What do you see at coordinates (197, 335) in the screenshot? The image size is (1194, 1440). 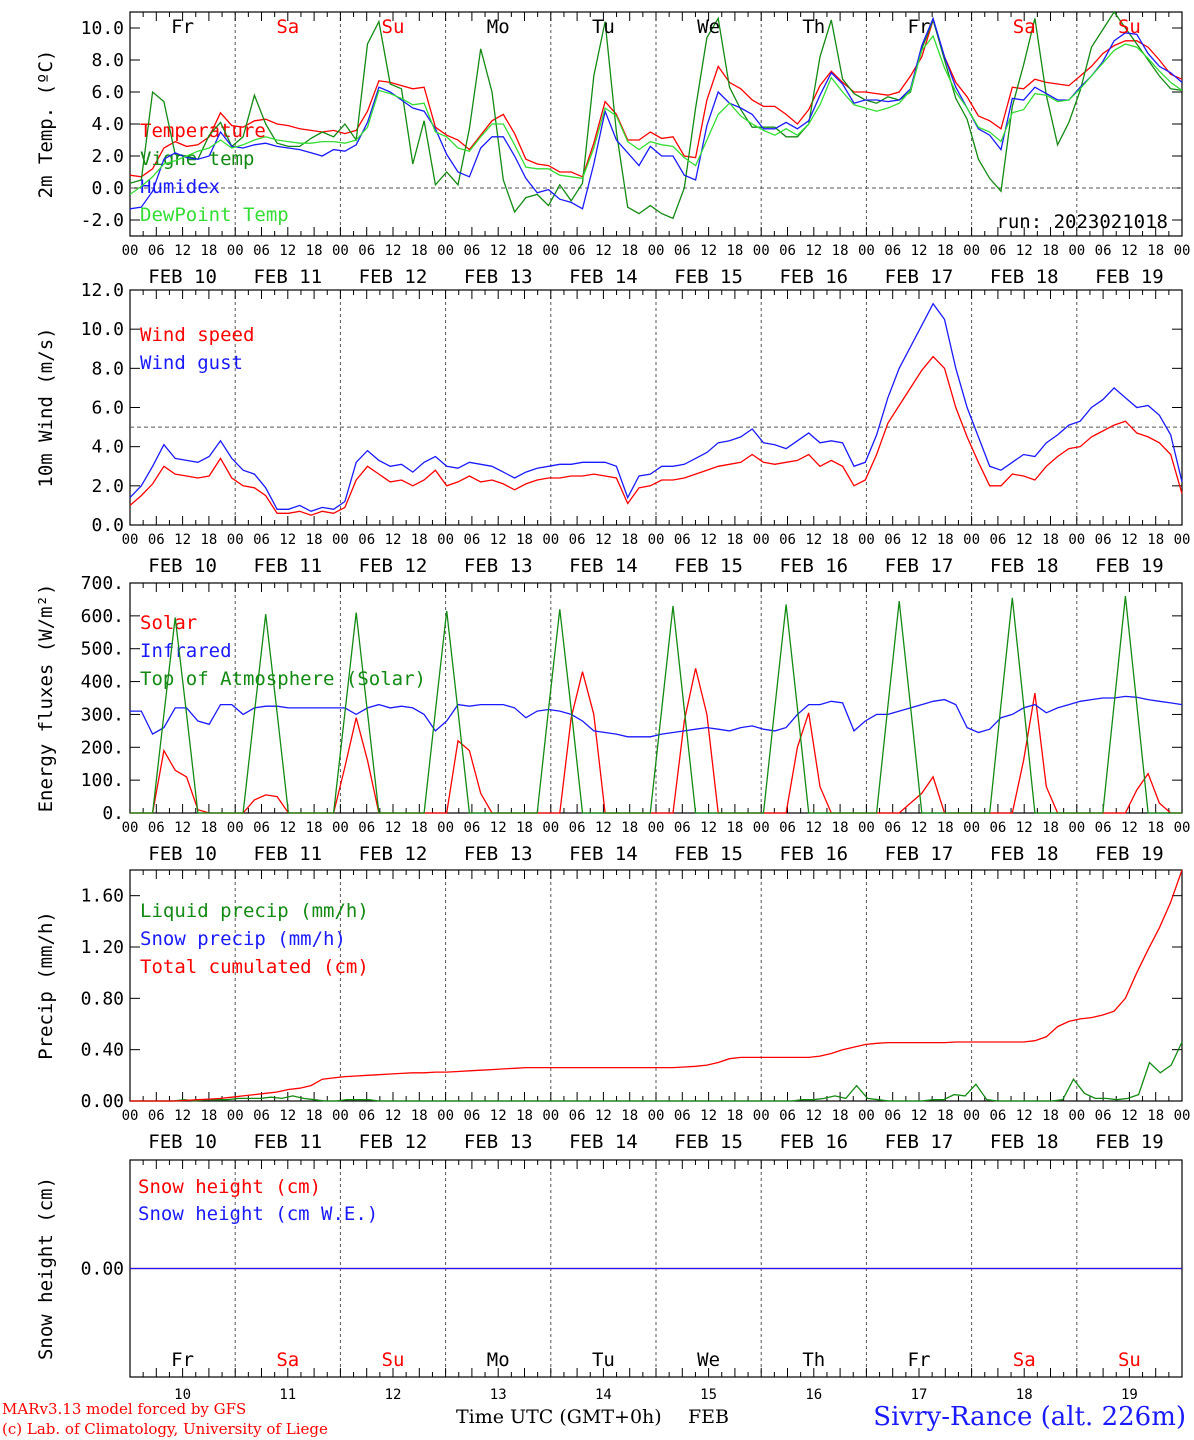 I see `legend-entry: Wind speed` at bounding box center [197, 335].